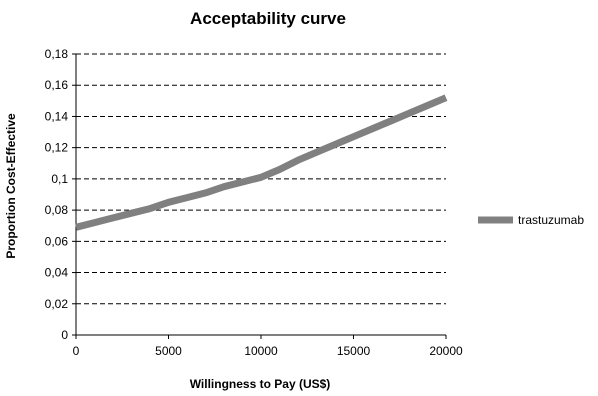 This screenshot has height=396, width=598. What do you see at coordinates (64, 335) in the screenshot?
I see `y-tick-label: 0` at bounding box center [64, 335].